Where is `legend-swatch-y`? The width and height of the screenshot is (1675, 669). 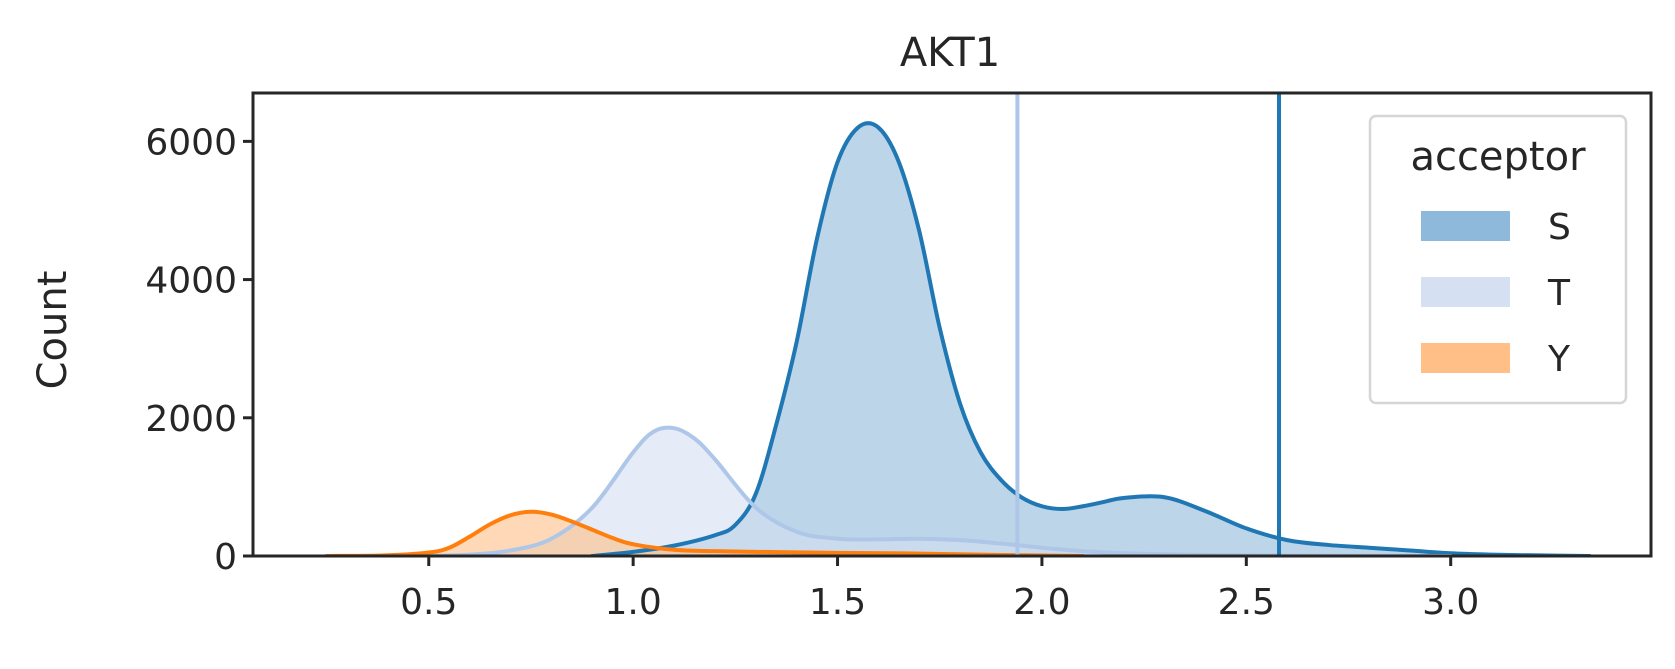 legend-swatch-y is located at coordinates (1465, 358).